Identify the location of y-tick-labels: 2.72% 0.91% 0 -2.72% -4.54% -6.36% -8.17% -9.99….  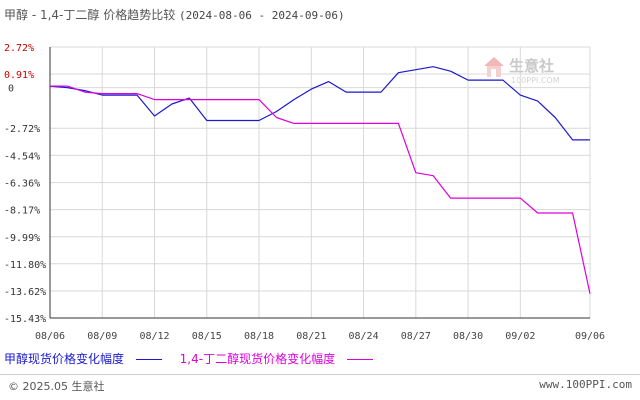
(25, 184).